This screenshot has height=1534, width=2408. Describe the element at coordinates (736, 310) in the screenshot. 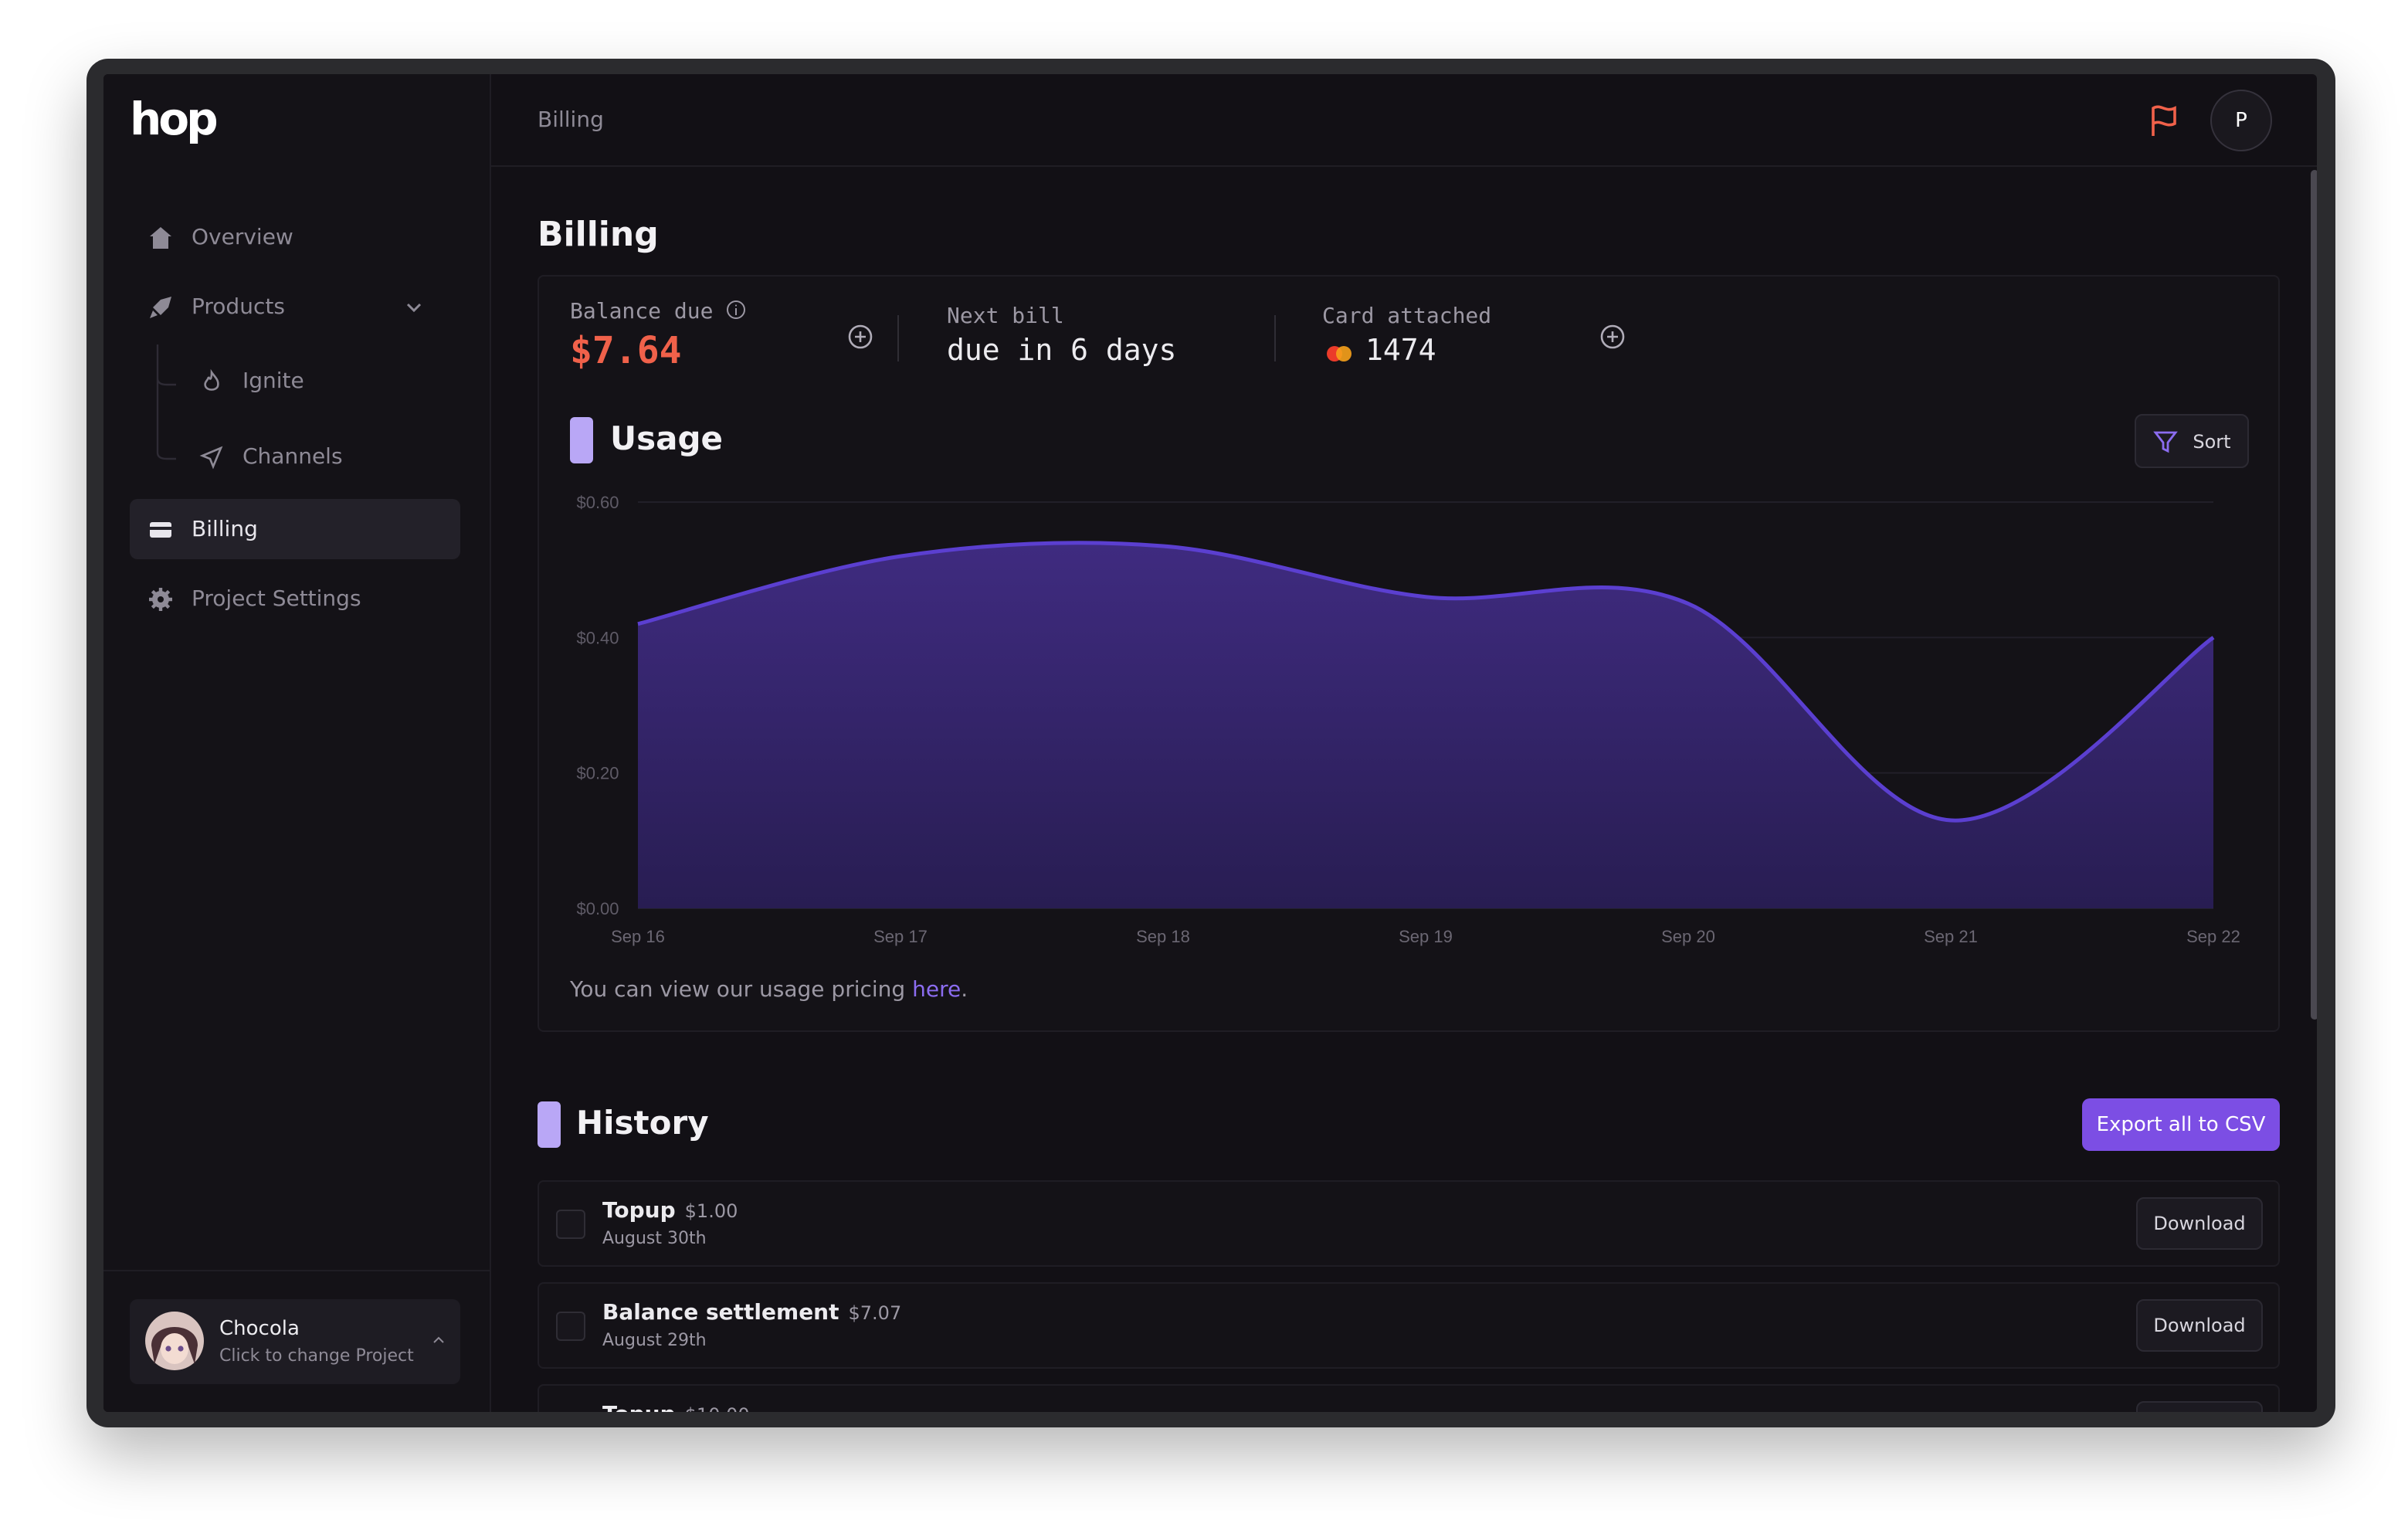

I see `info-icon` at that location.